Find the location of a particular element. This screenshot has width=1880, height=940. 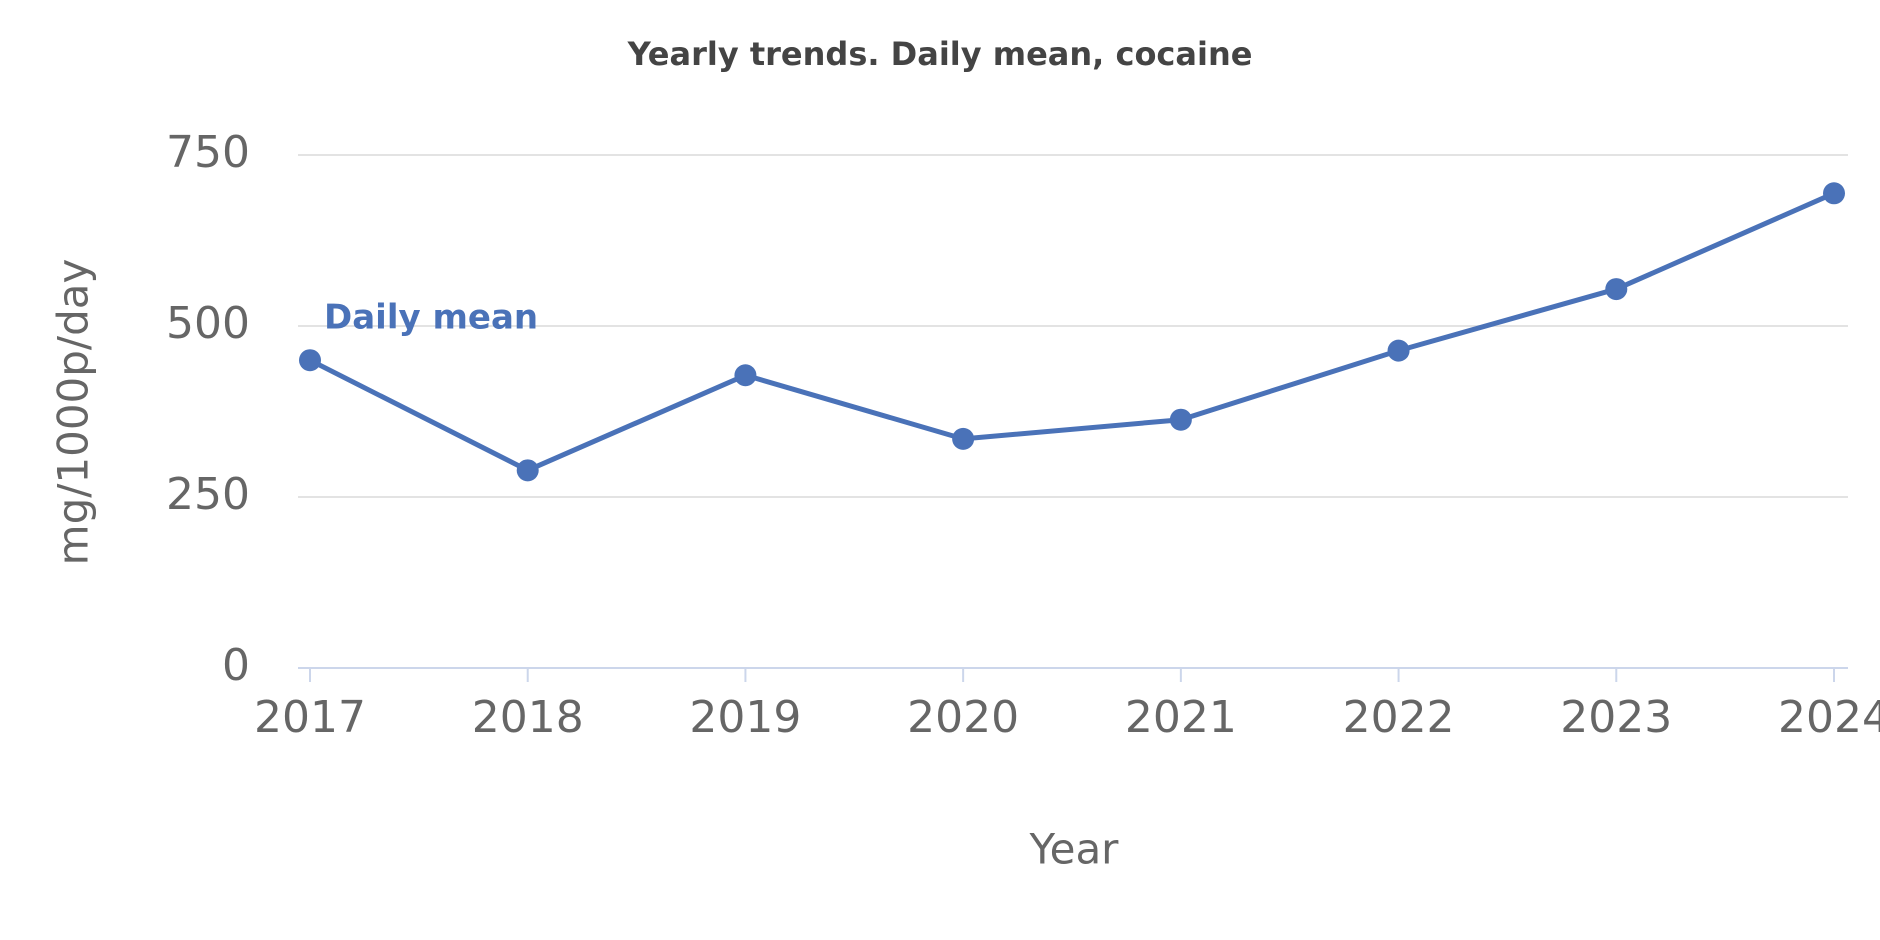

x-axis-title: Year is located at coordinates (1074, 849).